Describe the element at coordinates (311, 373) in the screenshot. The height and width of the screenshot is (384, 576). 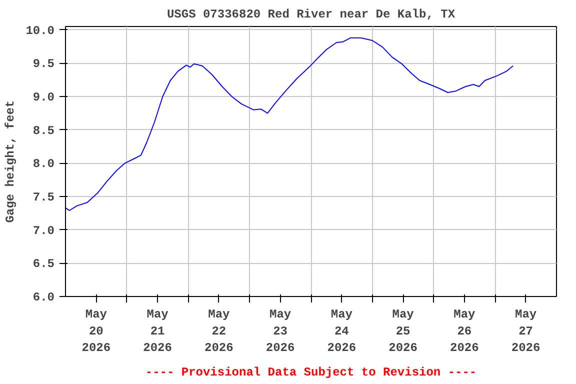
I see `text: ---- Provisional Data Subject to Revision ----` at that location.